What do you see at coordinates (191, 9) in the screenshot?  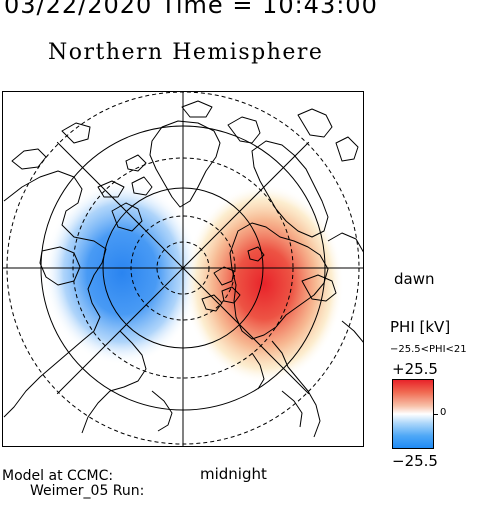 I see `datetime-header: 03/22/2020 Time = 10:43:00` at bounding box center [191, 9].